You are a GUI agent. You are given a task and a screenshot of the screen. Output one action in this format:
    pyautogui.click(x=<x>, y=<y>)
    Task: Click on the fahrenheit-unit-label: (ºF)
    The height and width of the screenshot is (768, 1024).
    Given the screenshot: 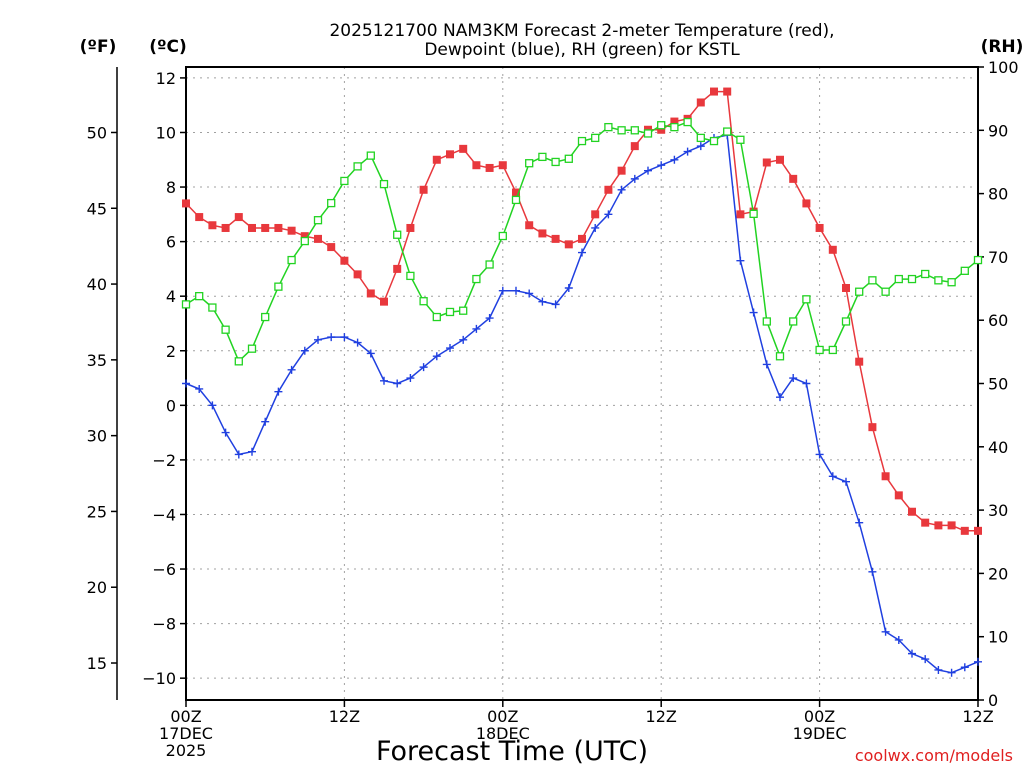 What is the action you would take?
    pyautogui.click(x=98, y=47)
    